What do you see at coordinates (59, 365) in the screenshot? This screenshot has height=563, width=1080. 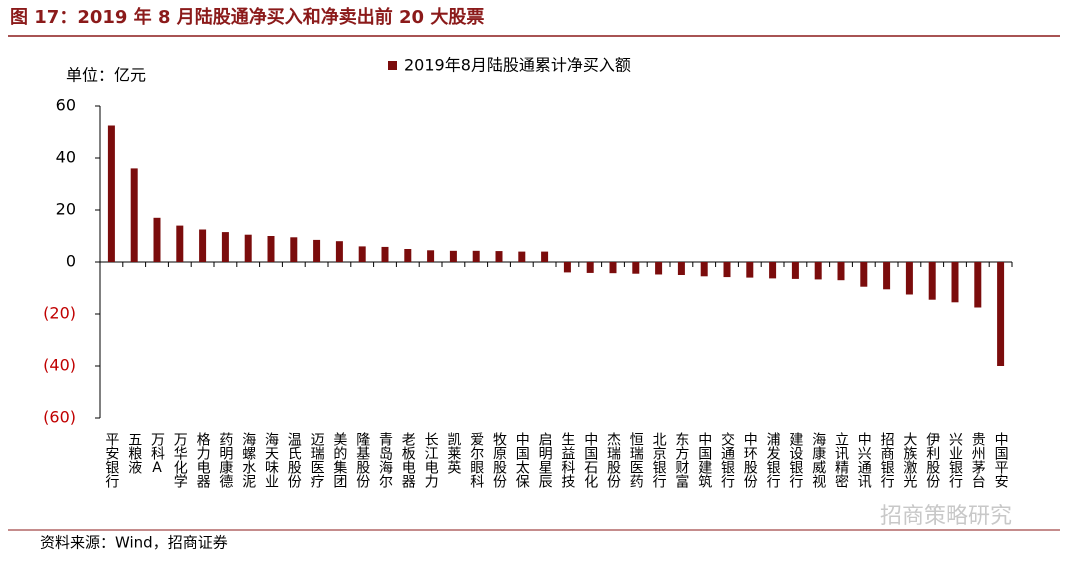 I see `y-tick-label: (40)` at bounding box center [59, 365].